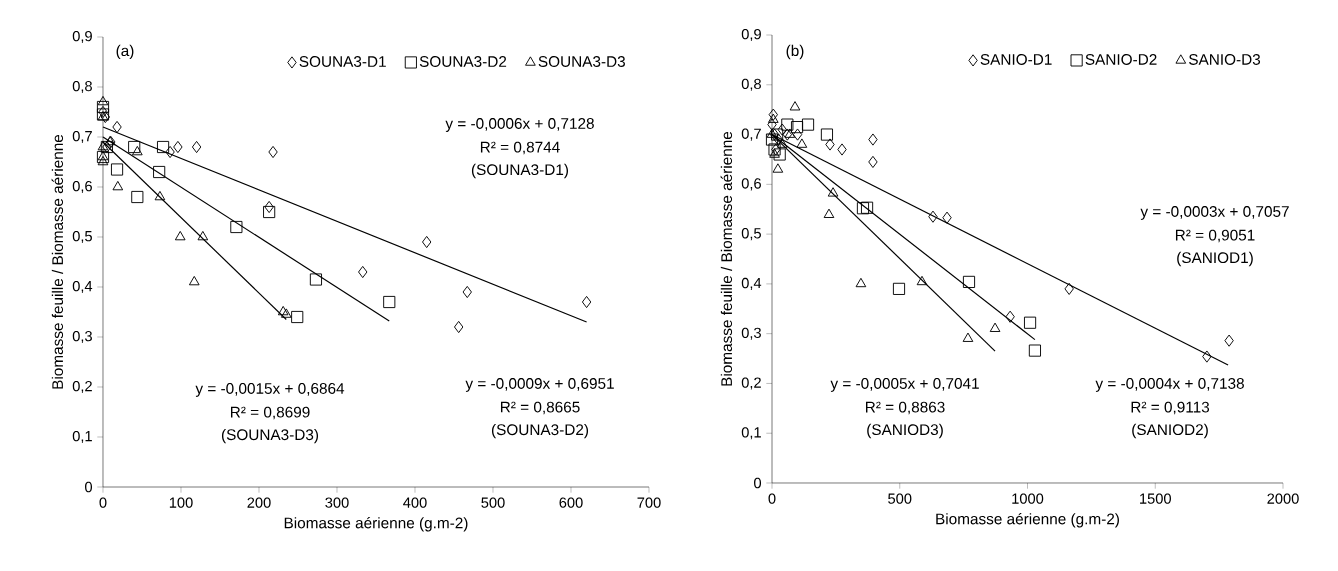 This screenshot has width=1338, height=571. Describe the element at coordinates (649, 502) in the screenshot. I see `x-tick-label: 700` at that location.